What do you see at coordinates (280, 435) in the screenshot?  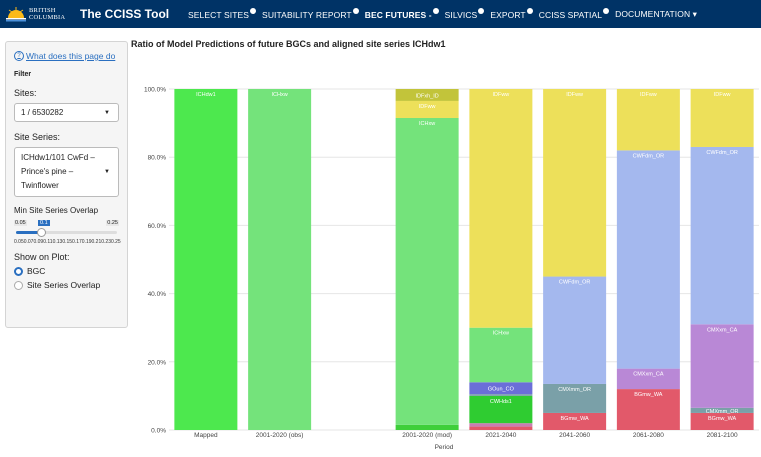 I see `x-tick-label: 2001-2020 (obs)` at bounding box center [280, 435].